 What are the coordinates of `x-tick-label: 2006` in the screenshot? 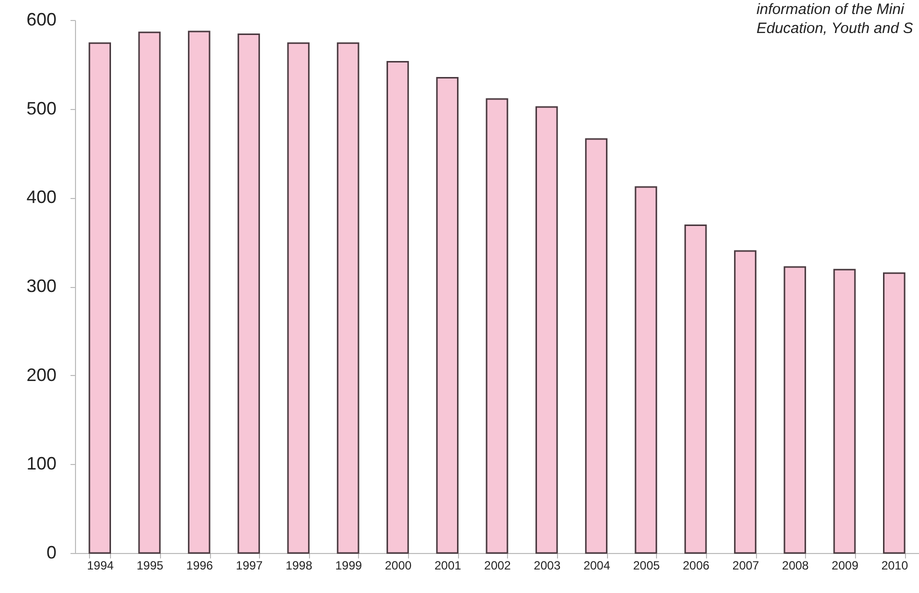 It's located at (696, 565).